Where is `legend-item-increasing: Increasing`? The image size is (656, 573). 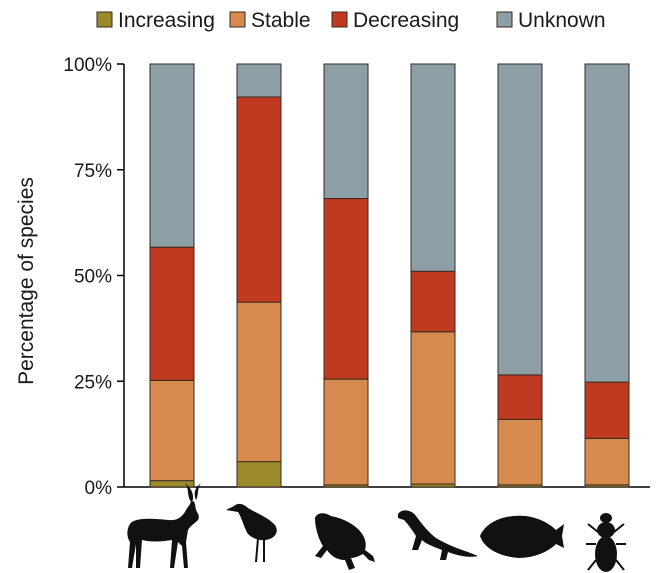 legend-item-increasing: Increasing is located at coordinates (155, 20).